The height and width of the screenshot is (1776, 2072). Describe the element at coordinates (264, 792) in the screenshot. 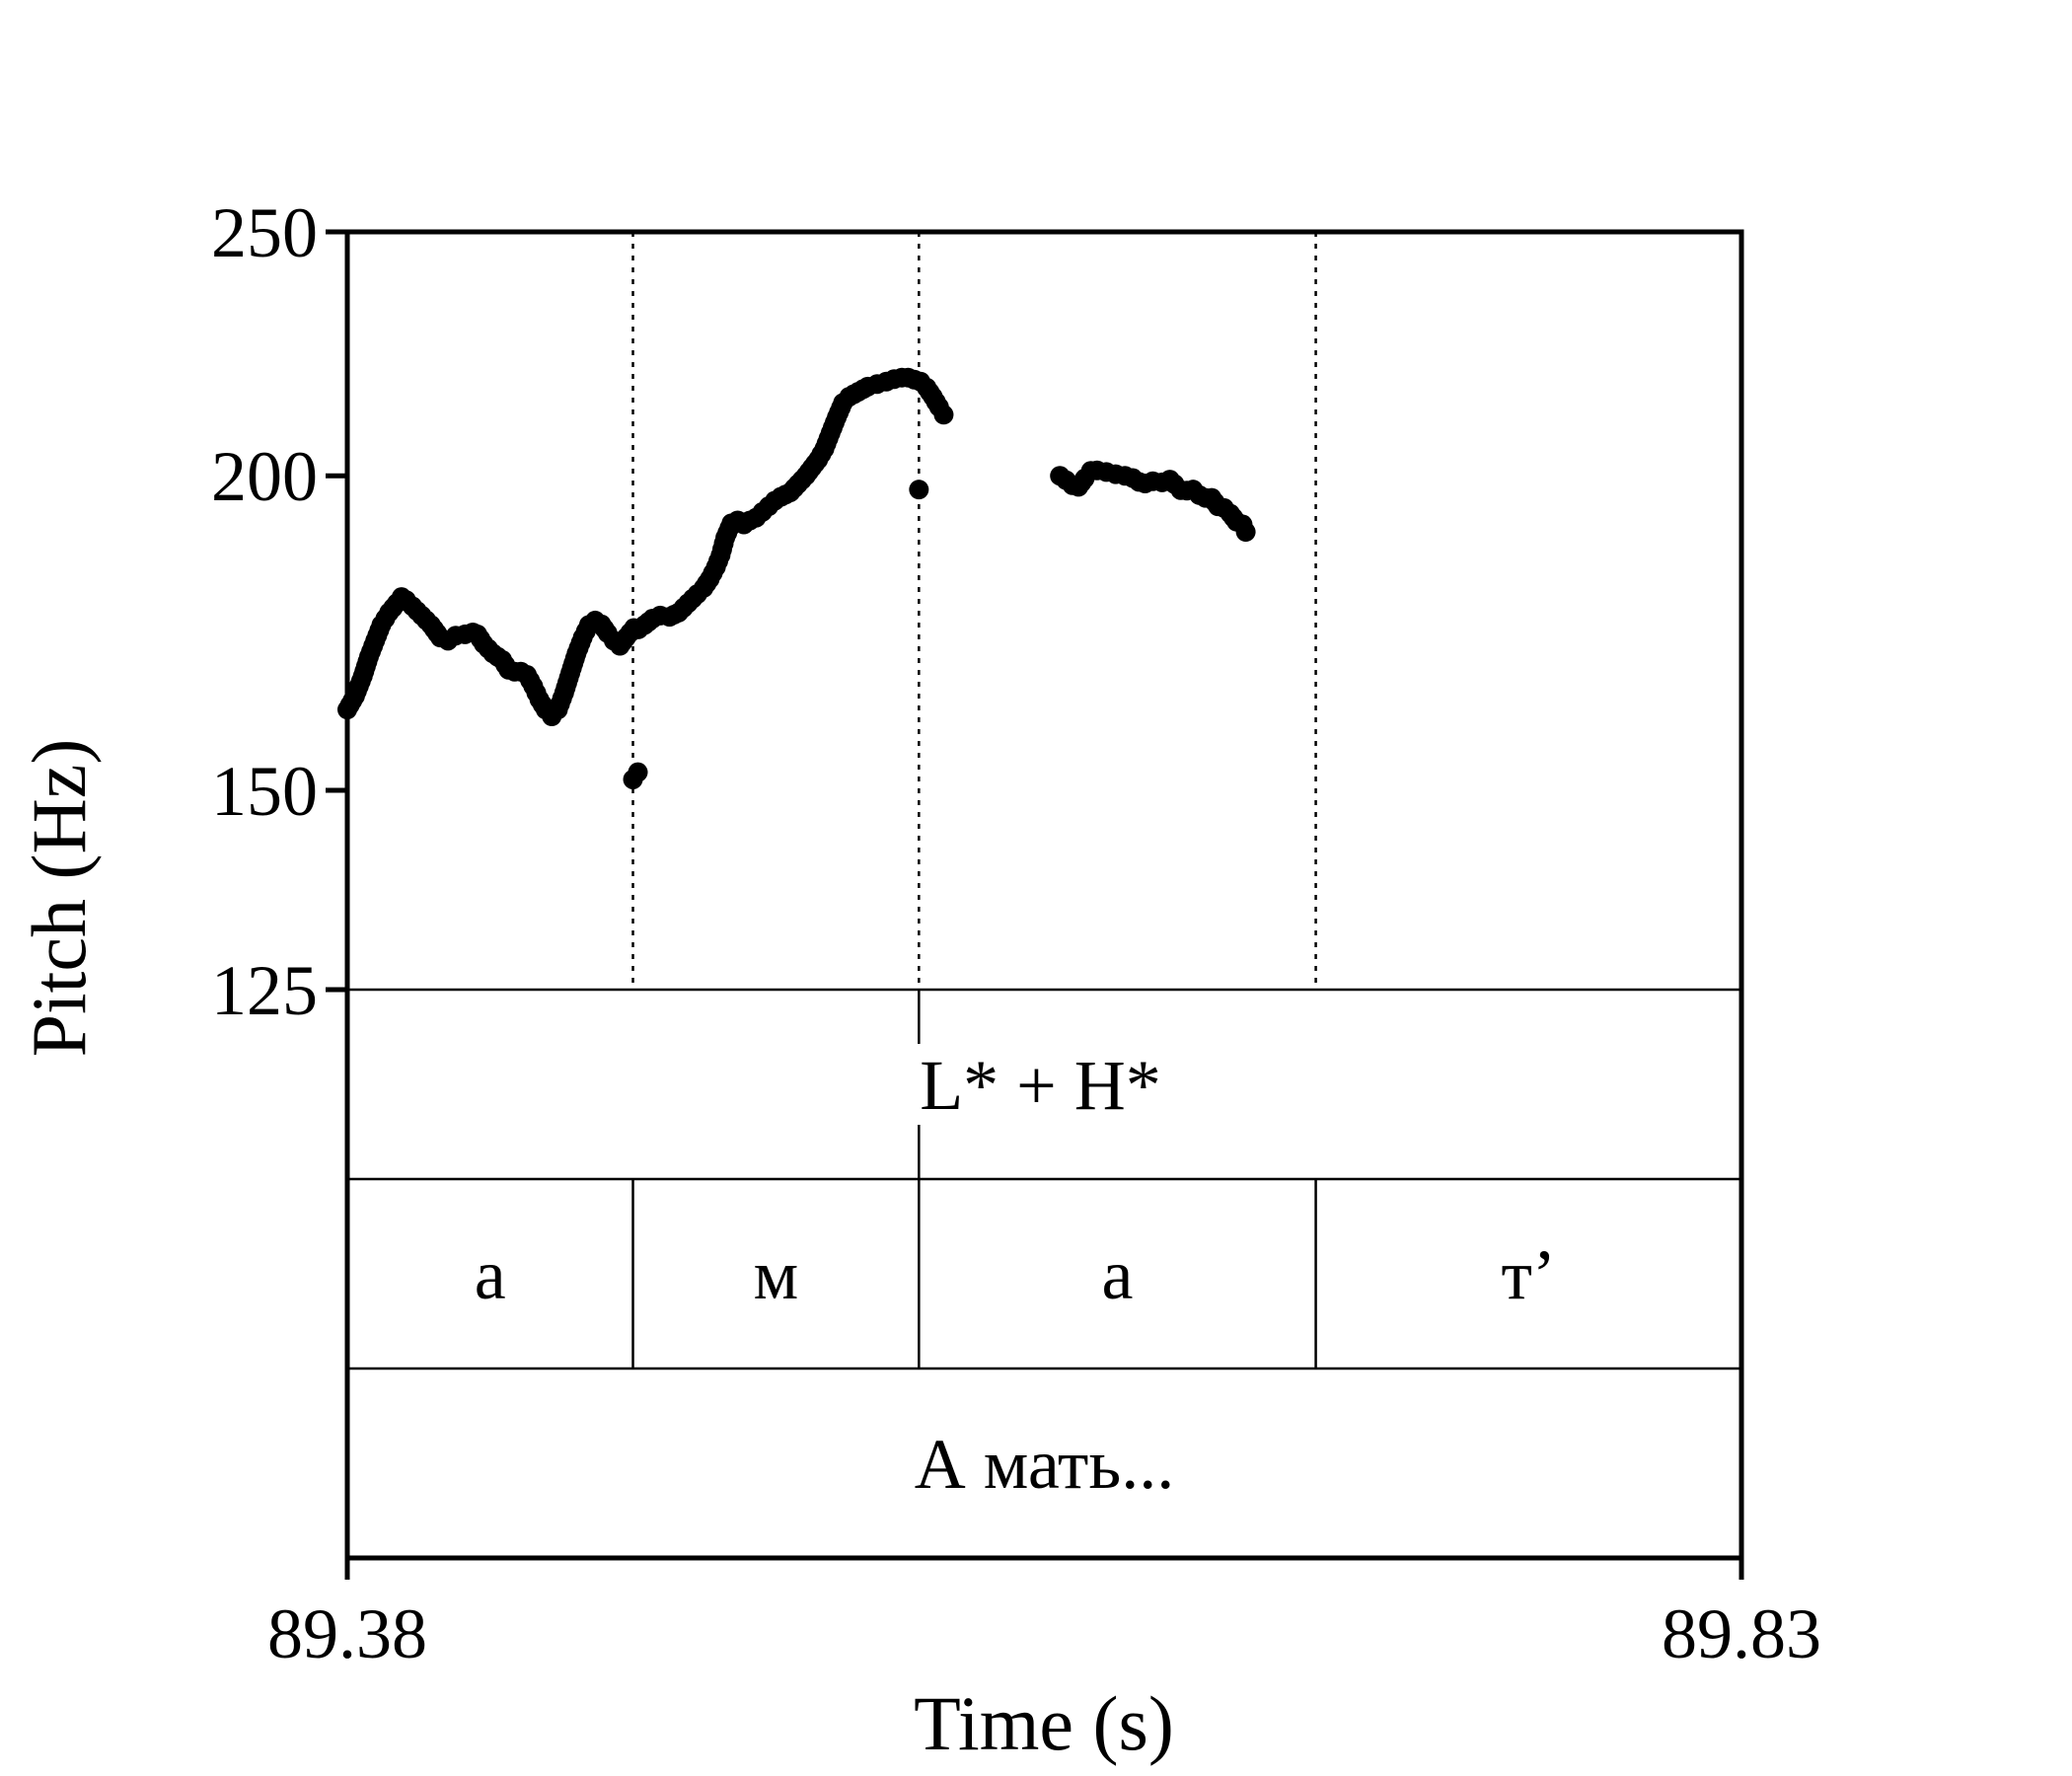

I see `y-tick-label: 150` at that location.